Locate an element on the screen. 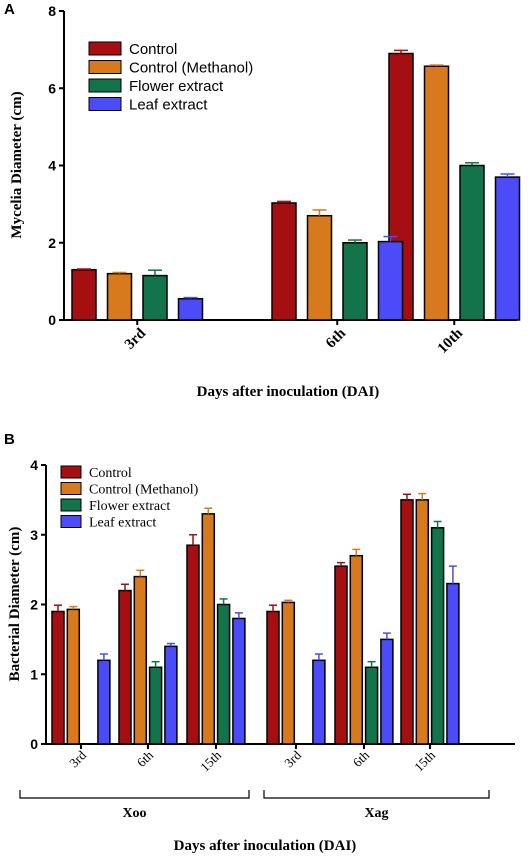  panel-a-y-tick-label: 6 is located at coordinates (52, 88).